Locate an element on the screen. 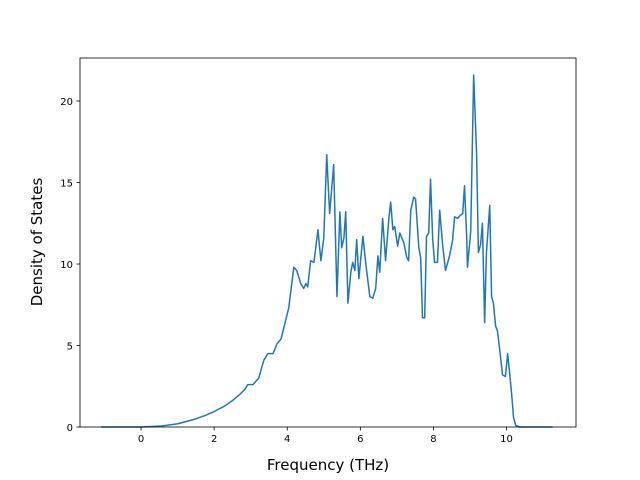 The height and width of the screenshot is (480, 640). y-tick-label: 5 is located at coordinates (70, 347).